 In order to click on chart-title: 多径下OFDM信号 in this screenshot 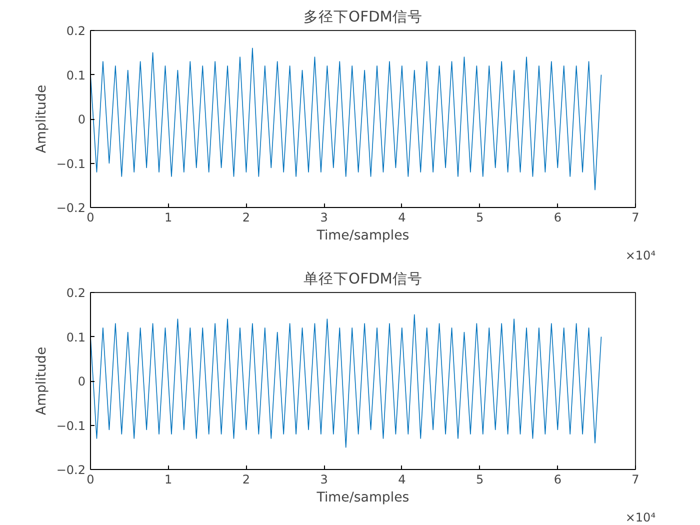, I will do `click(363, 17)`.